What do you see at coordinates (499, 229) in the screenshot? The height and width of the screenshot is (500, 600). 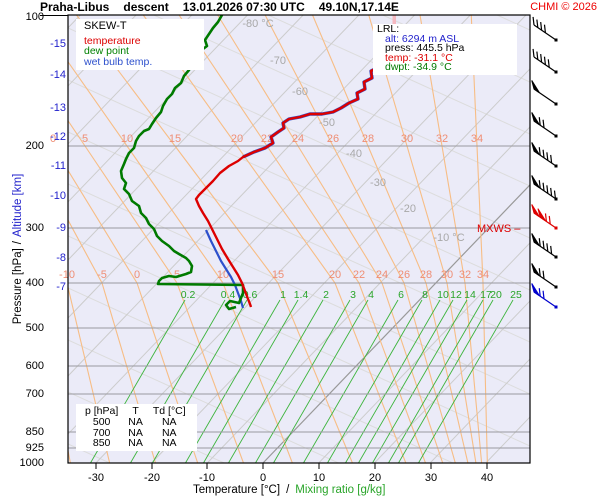 I see `mxws-label: MXWS –` at bounding box center [499, 229].